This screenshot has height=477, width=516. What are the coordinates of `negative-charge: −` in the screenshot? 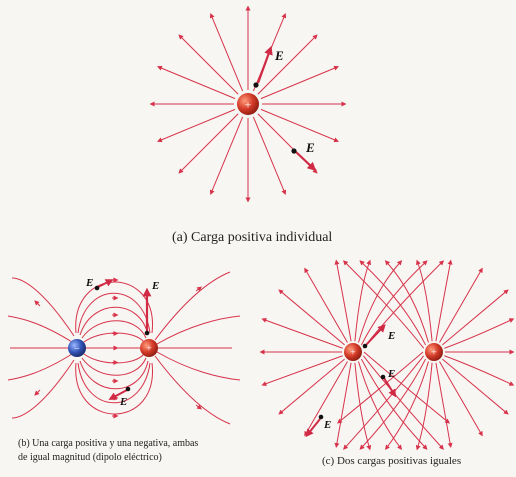 It's located at (77, 348).